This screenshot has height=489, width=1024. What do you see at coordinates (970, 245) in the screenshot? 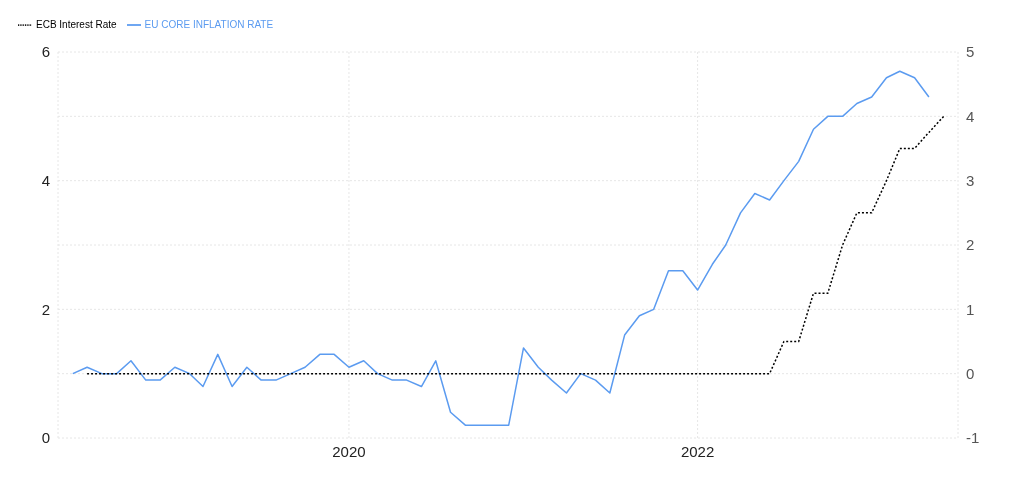
I see `y2-tick-label: 2` at bounding box center [970, 245].